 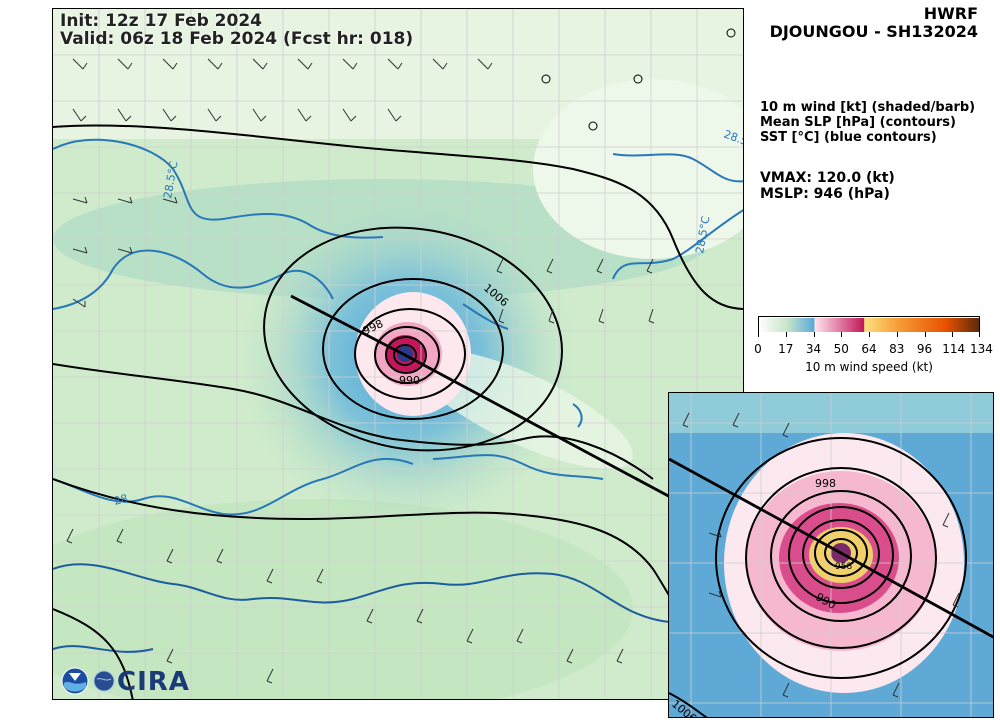 I want to click on inset-map: 998 990 958 1006, so click(x=831, y=555).